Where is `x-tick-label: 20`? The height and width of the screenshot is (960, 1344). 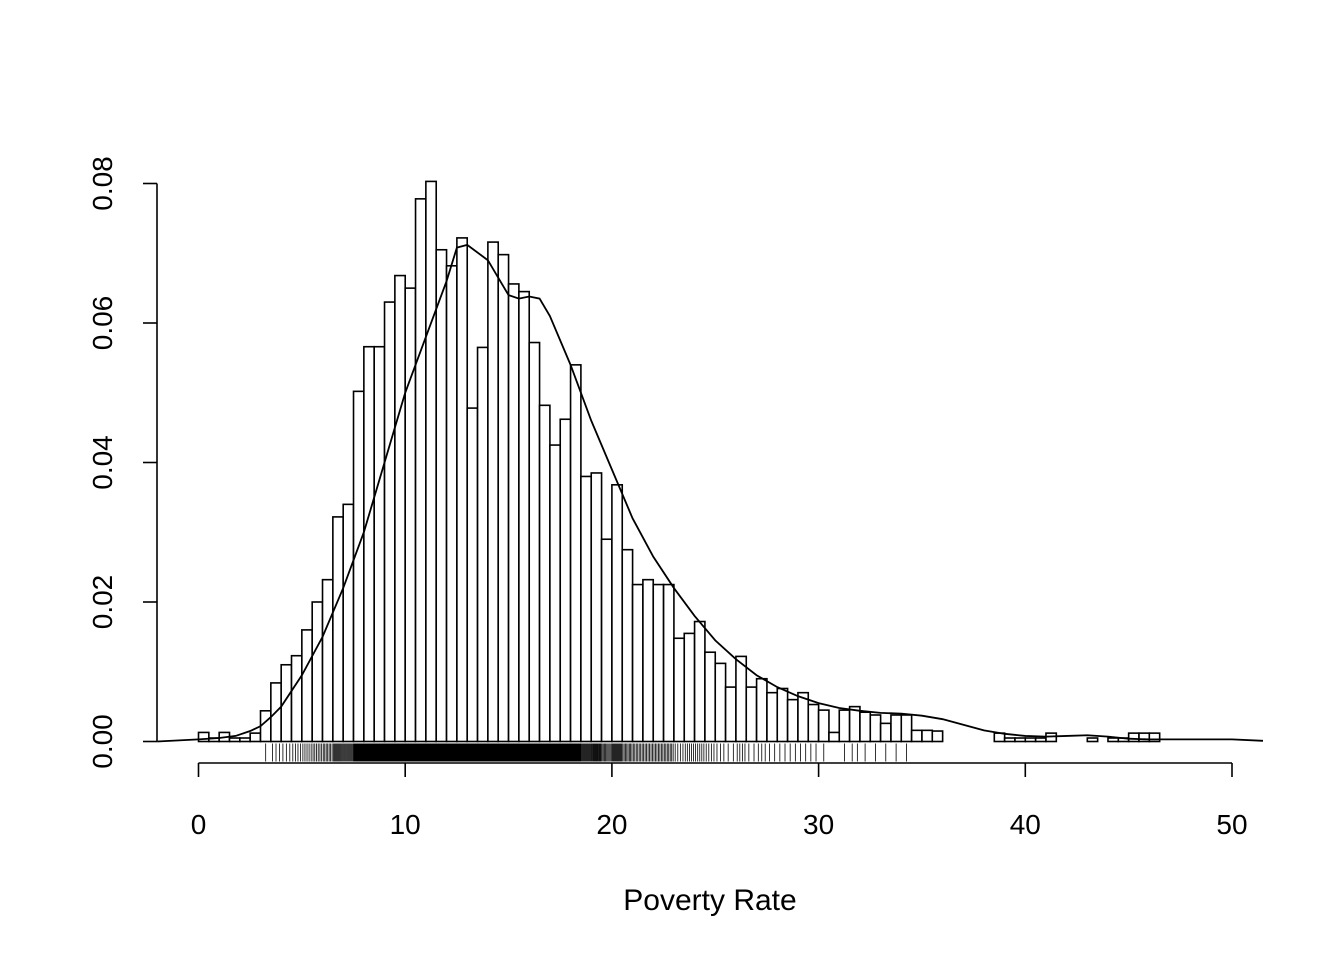 x-tick-label: 20 is located at coordinates (611, 824).